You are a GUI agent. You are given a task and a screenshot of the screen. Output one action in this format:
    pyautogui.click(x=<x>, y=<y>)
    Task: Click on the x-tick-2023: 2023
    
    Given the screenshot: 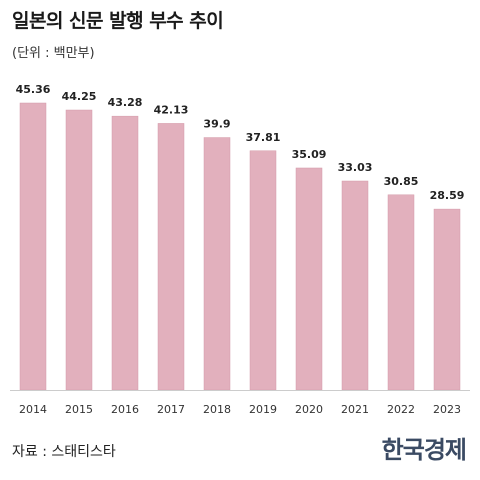 What is the action you would take?
    pyautogui.click(x=447, y=409)
    